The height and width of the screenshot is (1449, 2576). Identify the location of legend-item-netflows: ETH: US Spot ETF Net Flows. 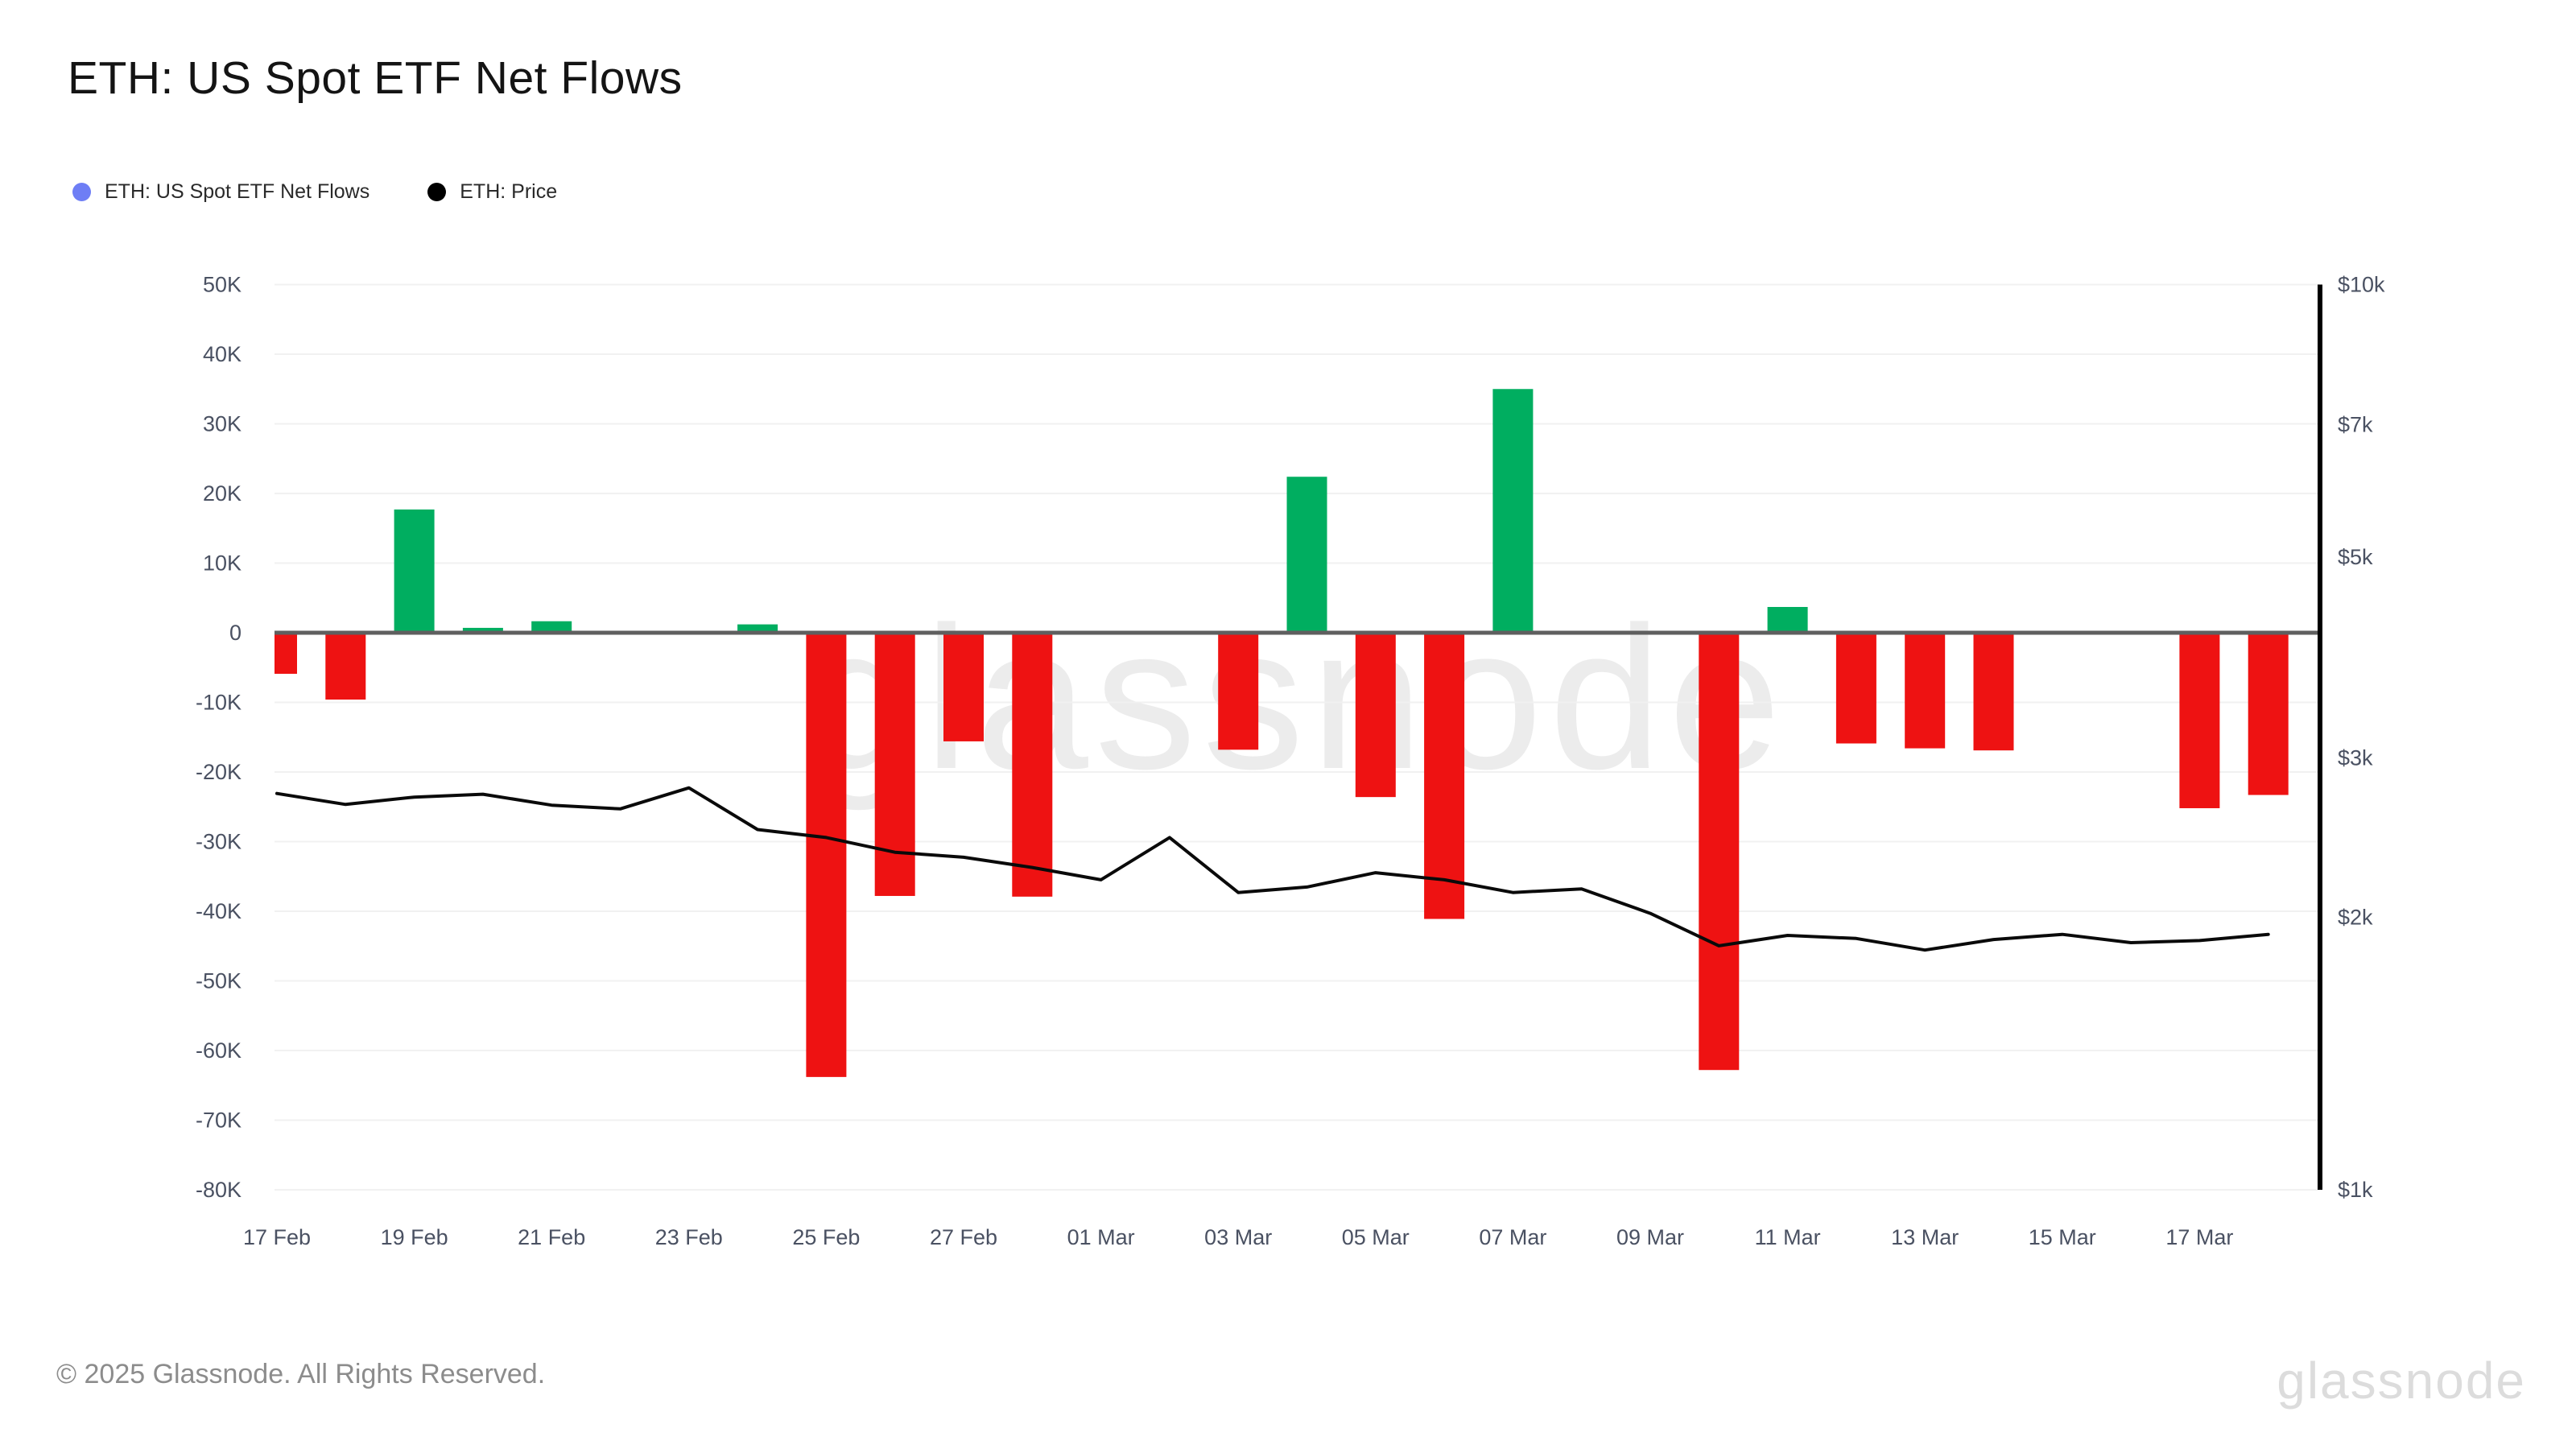
(221, 192).